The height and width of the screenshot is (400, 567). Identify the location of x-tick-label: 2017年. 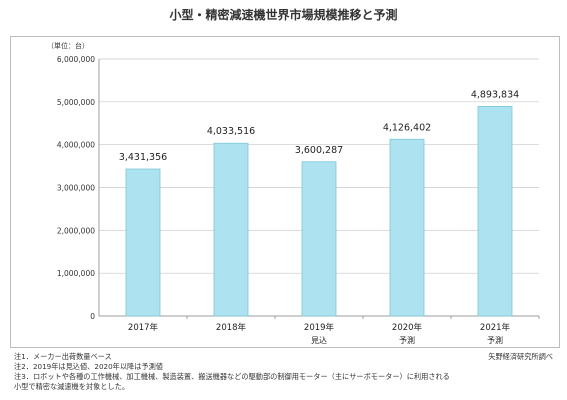
(143, 327).